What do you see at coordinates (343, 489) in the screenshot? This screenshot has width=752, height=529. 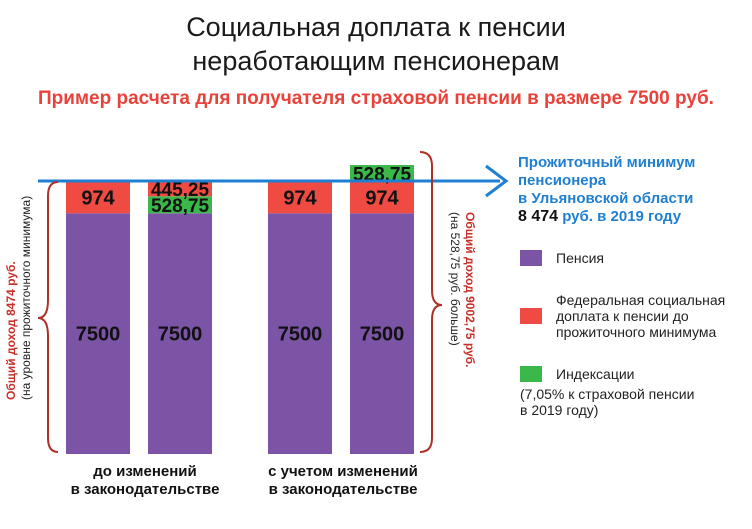 I see `group-after-line2: в законодательстве` at bounding box center [343, 489].